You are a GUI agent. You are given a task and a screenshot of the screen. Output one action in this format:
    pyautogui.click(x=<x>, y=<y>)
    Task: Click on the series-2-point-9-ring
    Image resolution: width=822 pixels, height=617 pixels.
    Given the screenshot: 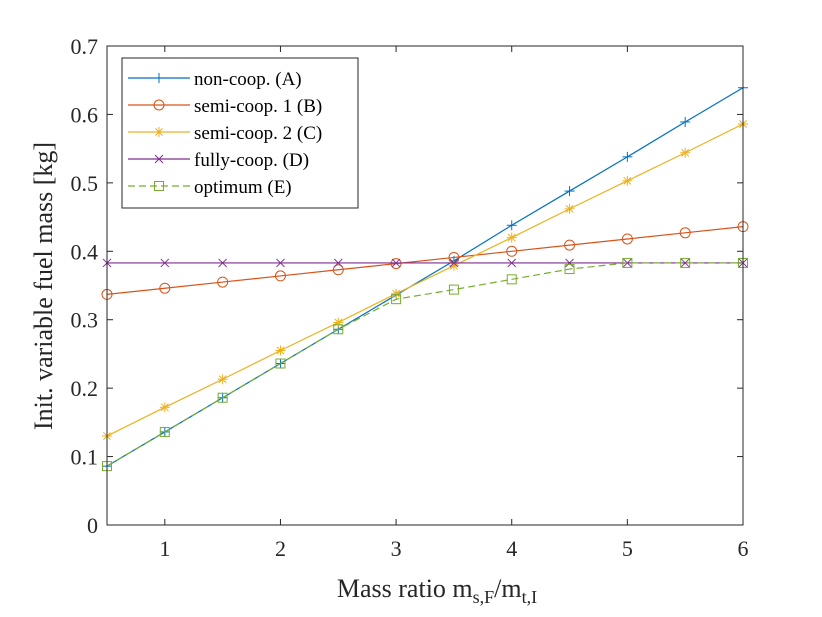 What is the action you would take?
    pyautogui.click(x=570, y=245)
    